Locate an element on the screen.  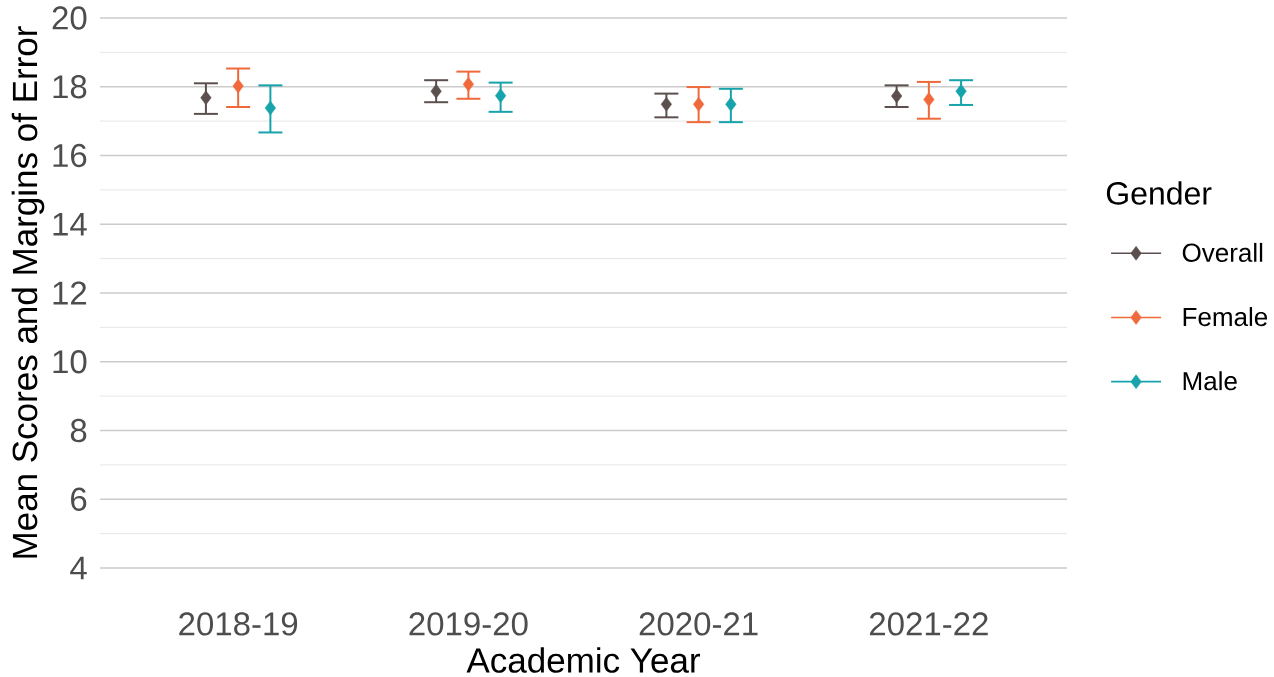
y-tick-label: 10 is located at coordinates (70, 362).